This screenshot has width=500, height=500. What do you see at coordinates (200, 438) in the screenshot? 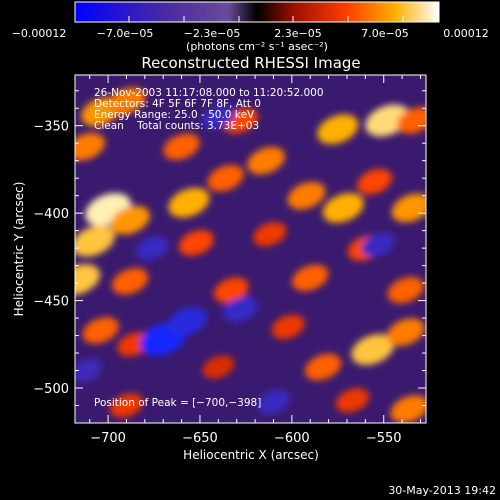
I see `x-tick-label: −650` at bounding box center [200, 438].